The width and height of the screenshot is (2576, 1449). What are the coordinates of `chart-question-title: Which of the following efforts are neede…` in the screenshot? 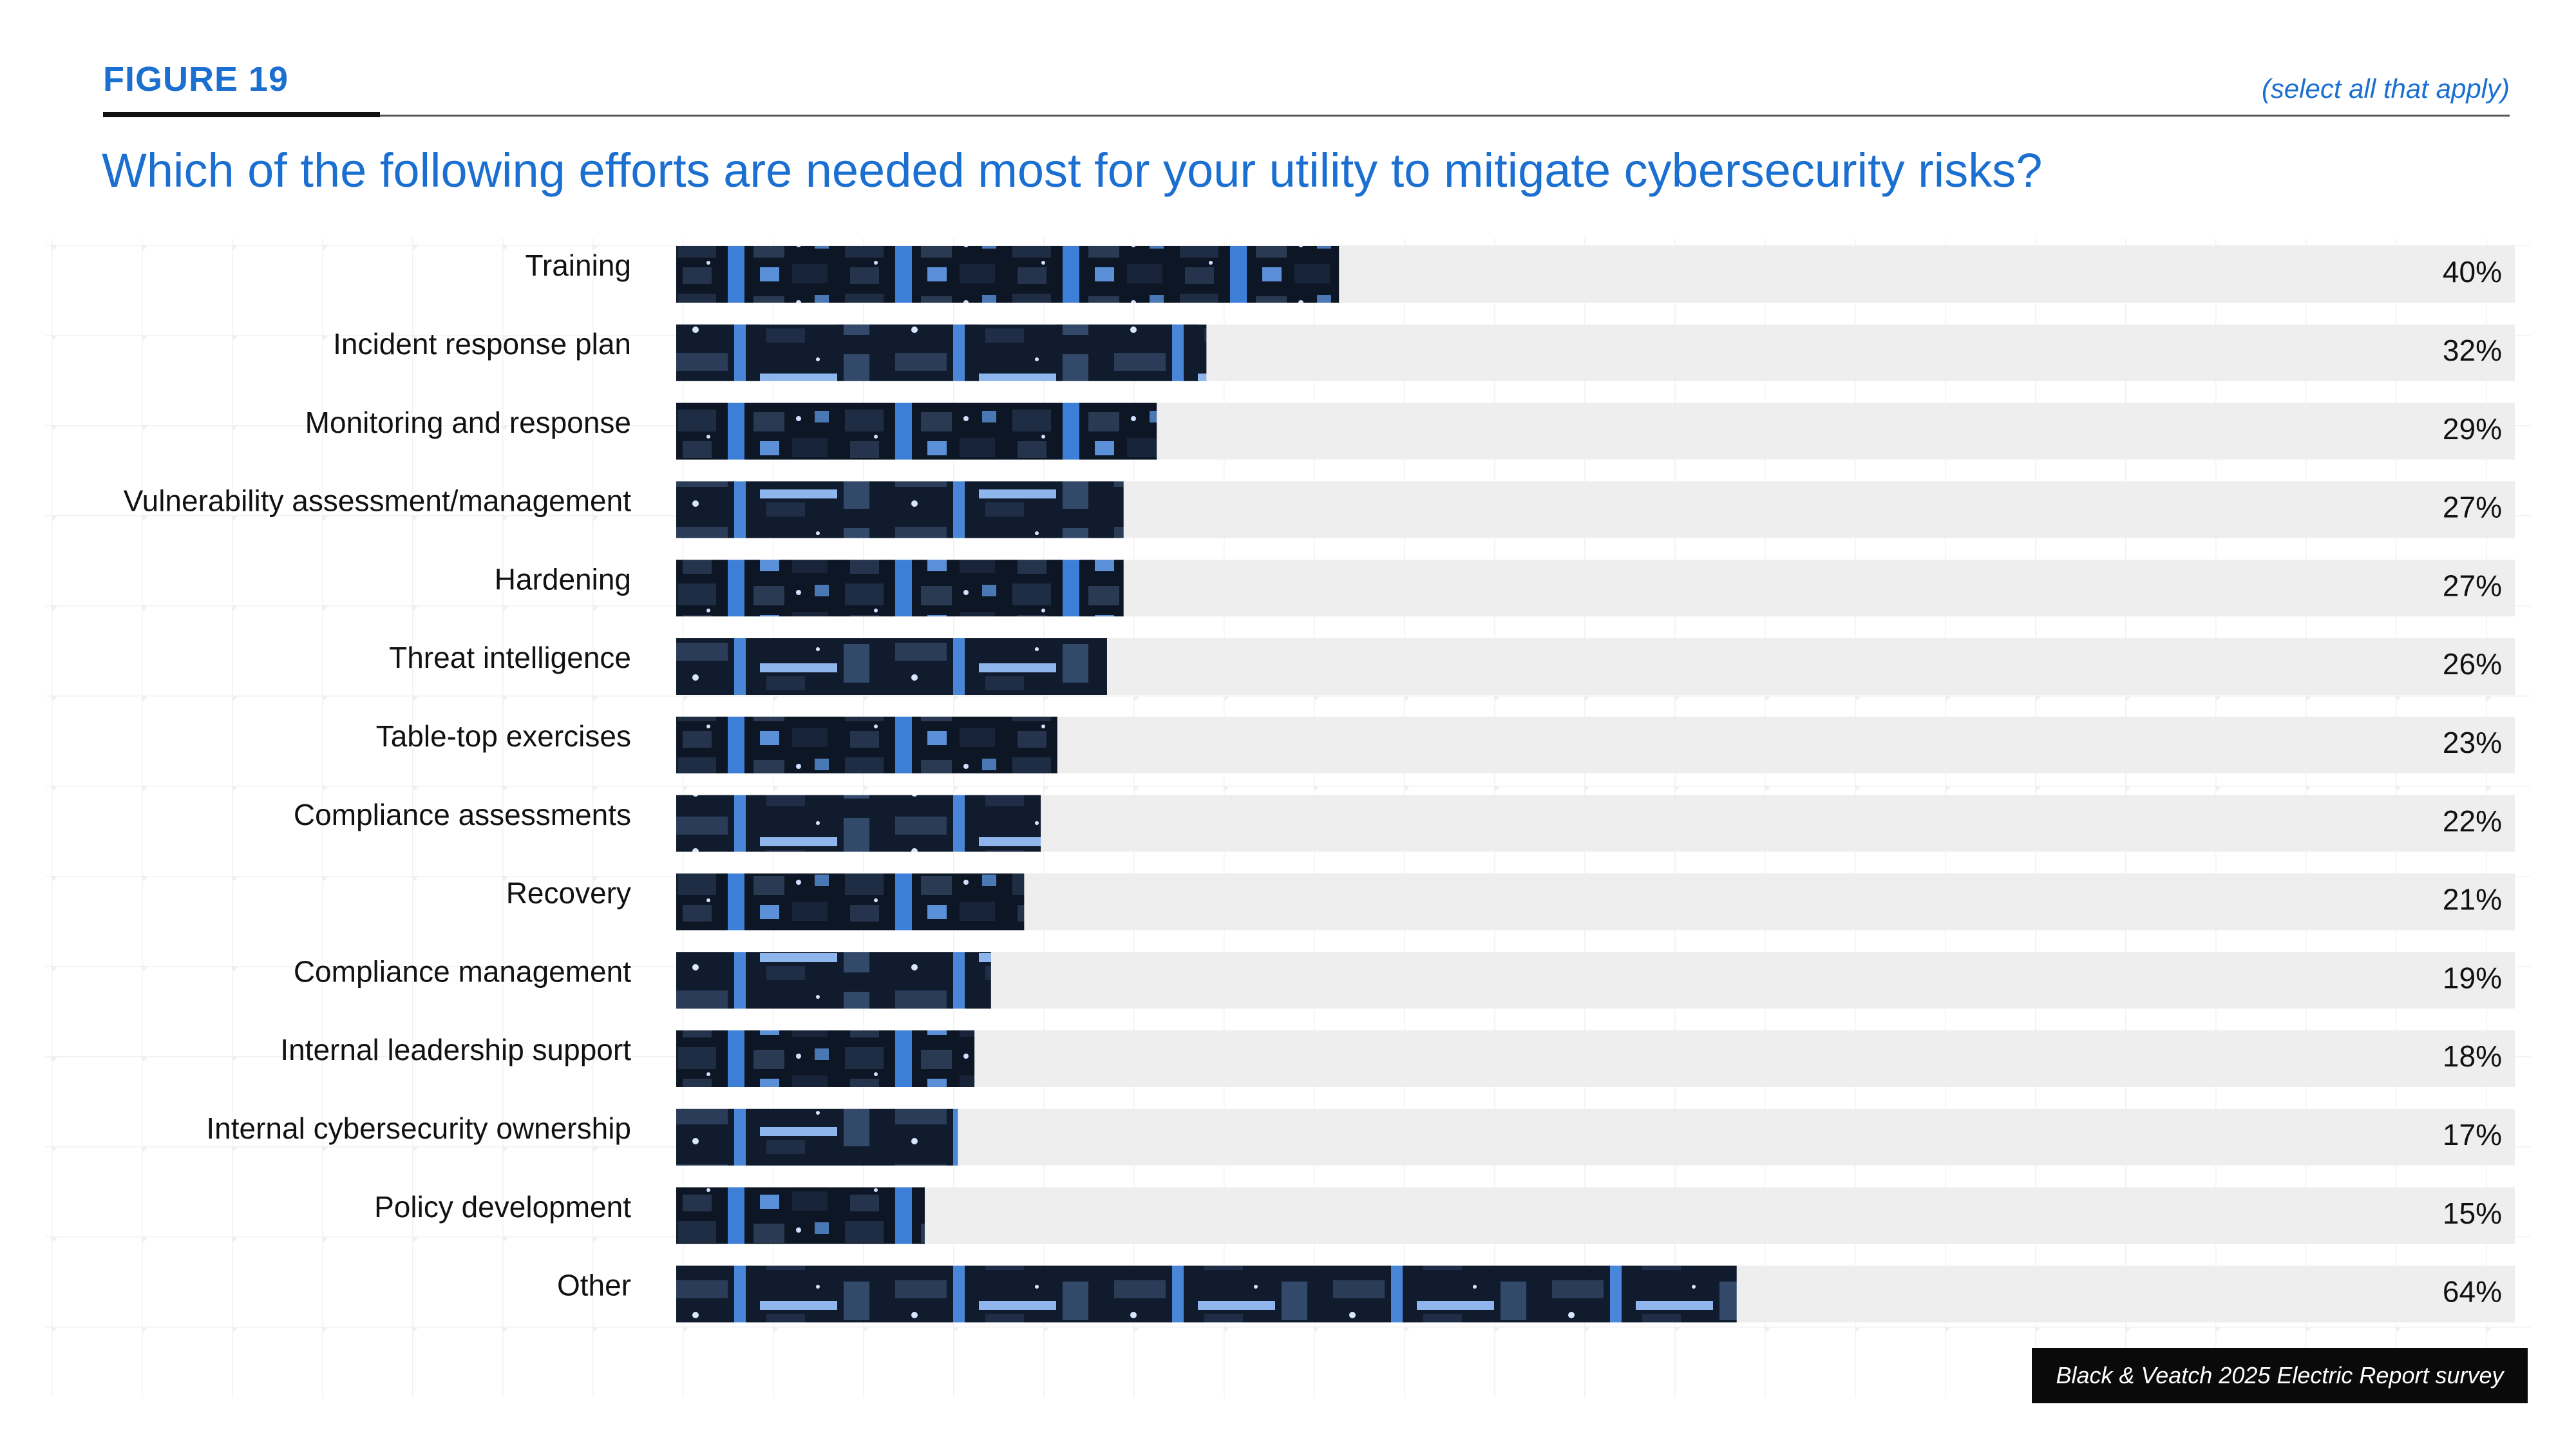 It's located at (1072, 170).